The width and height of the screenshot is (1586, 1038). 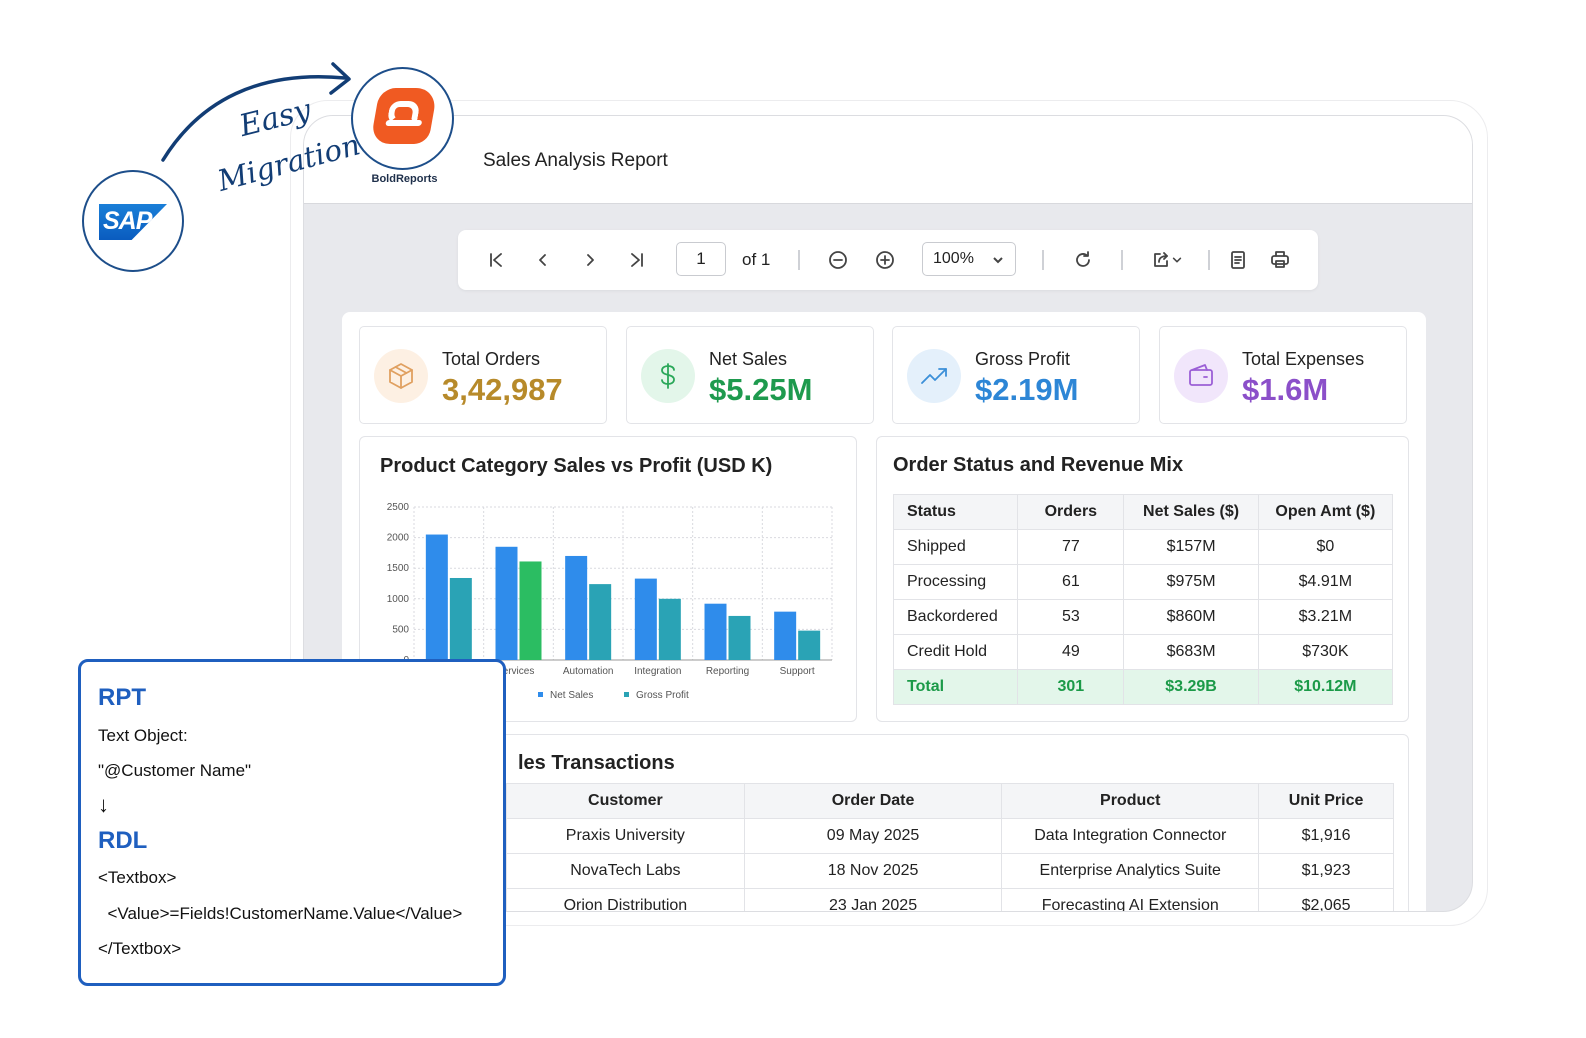 What do you see at coordinates (1071, 652) in the screenshot?
I see `table-cell: 49` at bounding box center [1071, 652].